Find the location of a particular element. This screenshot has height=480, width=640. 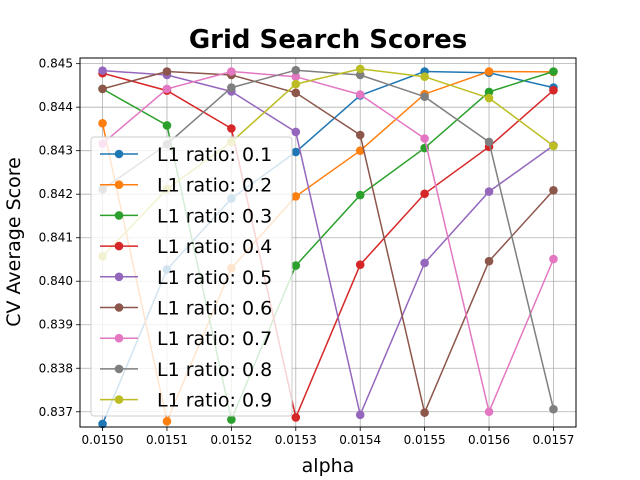

y-tick-label: 0.839 is located at coordinates (56, 325).